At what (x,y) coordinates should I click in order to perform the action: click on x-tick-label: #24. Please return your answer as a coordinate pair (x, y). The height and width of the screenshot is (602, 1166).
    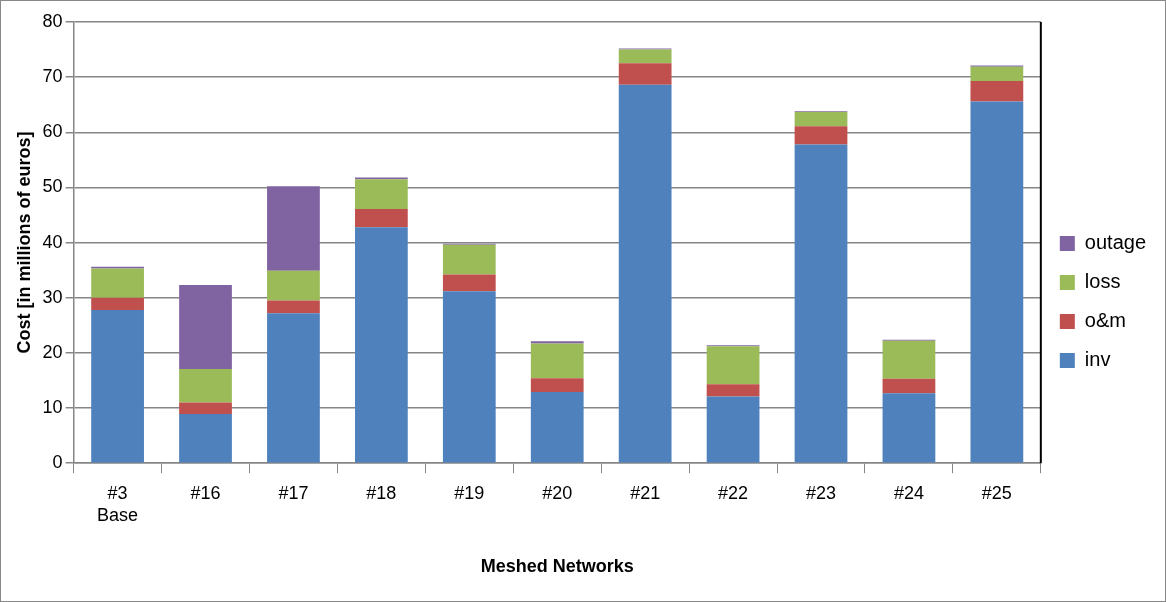
    Looking at the image, I should click on (908, 492).